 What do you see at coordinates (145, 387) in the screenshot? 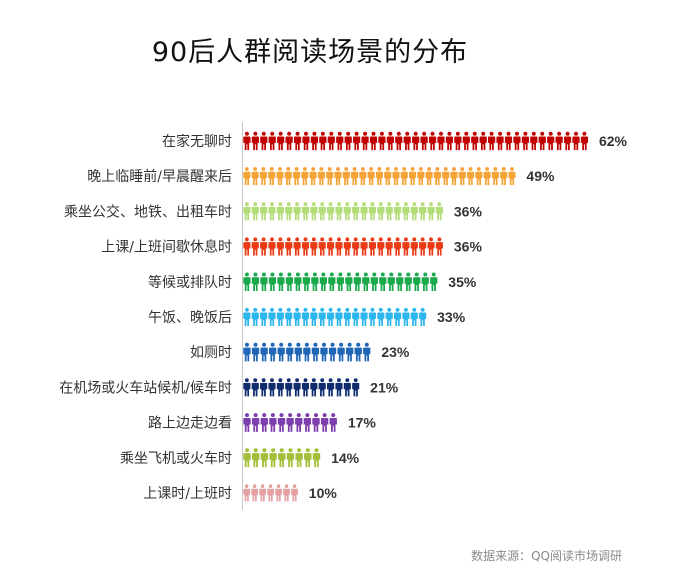
I see `category-label: 在机场或火车站候机/候车时` at bounding box center [145, 387].